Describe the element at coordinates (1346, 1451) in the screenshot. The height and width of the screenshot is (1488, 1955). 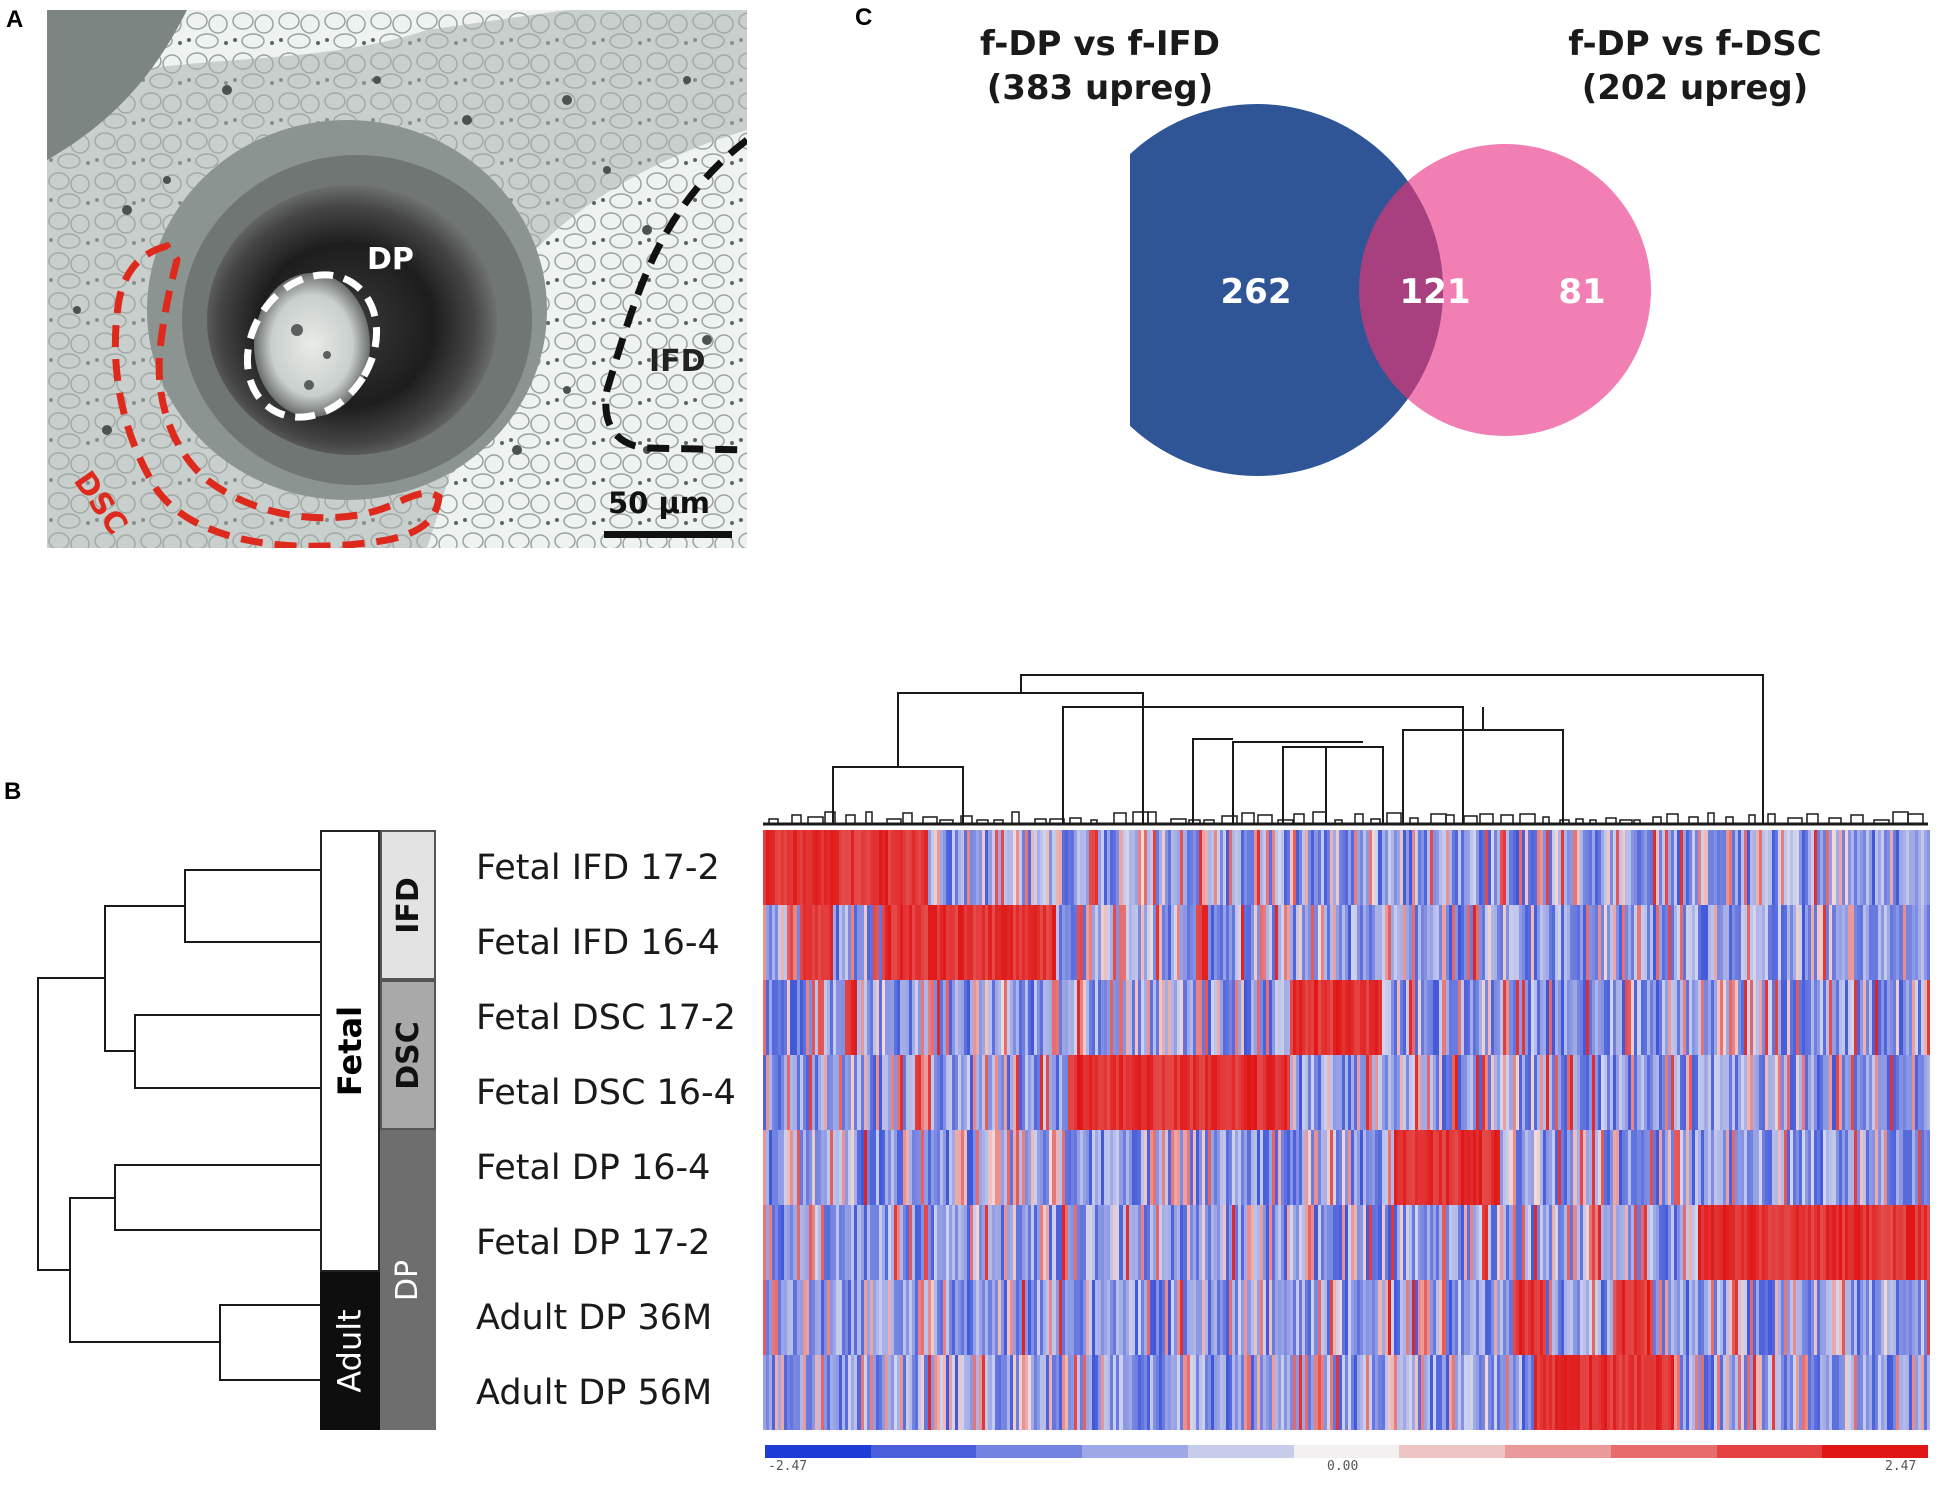
I see `colorbar-segment` at that location.